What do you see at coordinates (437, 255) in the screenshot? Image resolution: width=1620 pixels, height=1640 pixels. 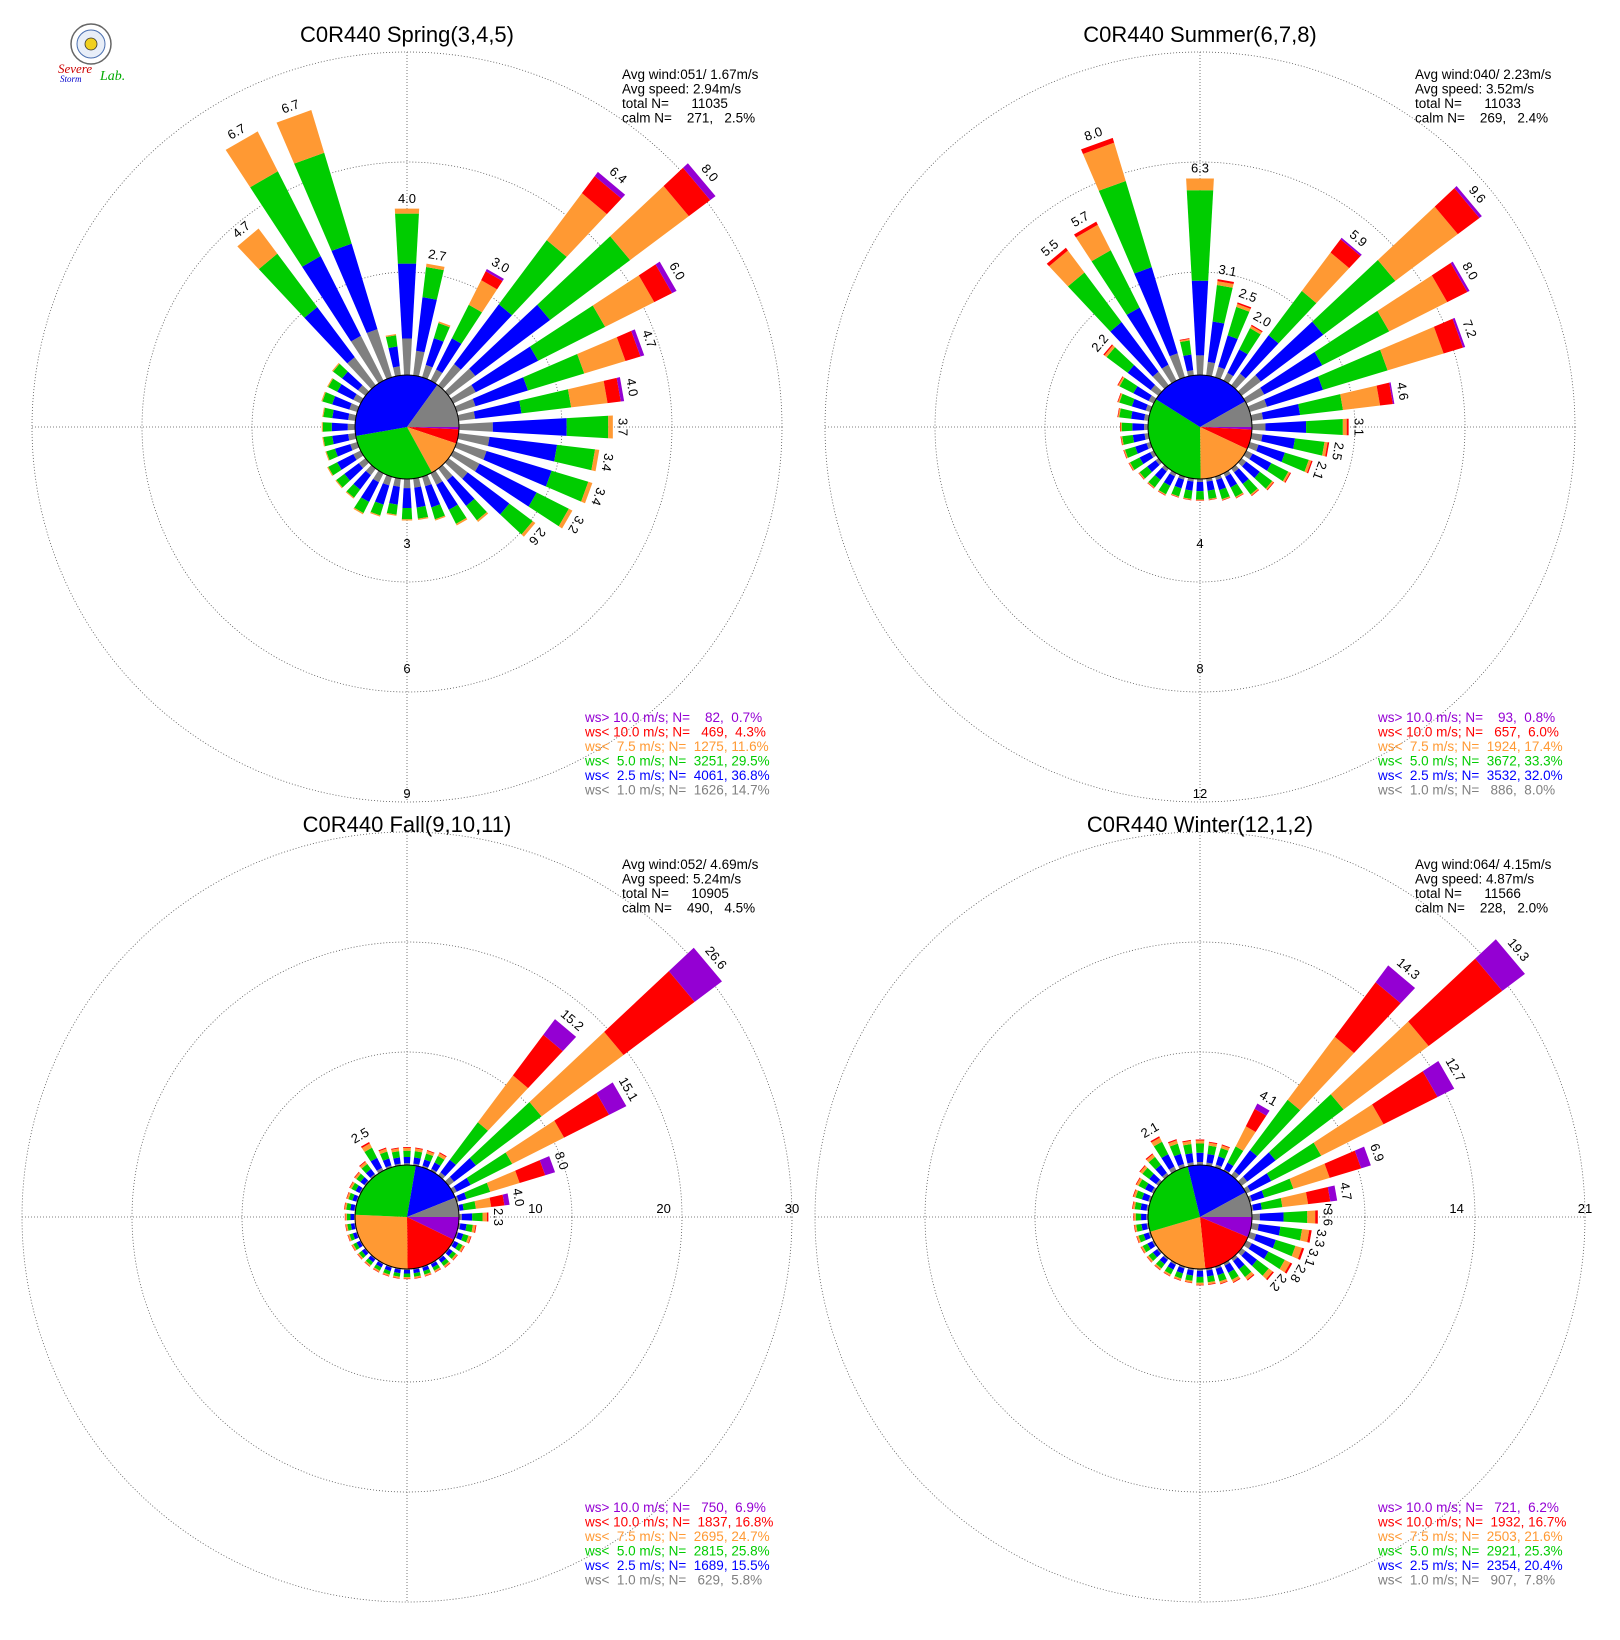 I see `bar-label-10: 2.7` at bounding box center [437, 255].